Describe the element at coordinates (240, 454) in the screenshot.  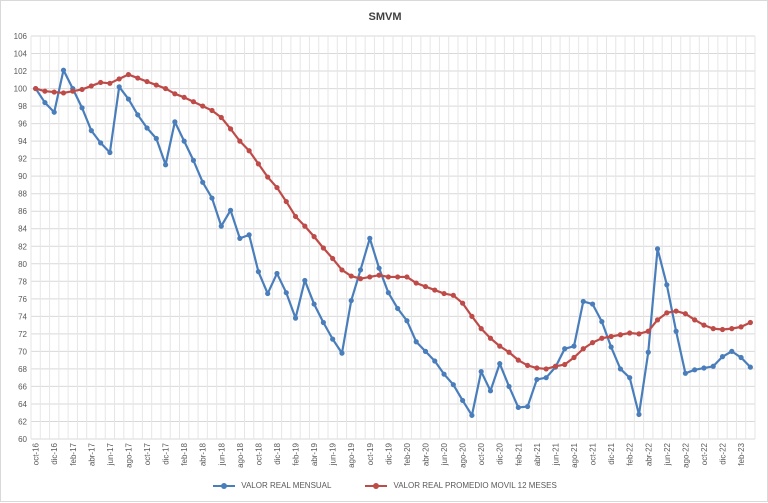
I see `x-tick-label: ago-18` at that location.